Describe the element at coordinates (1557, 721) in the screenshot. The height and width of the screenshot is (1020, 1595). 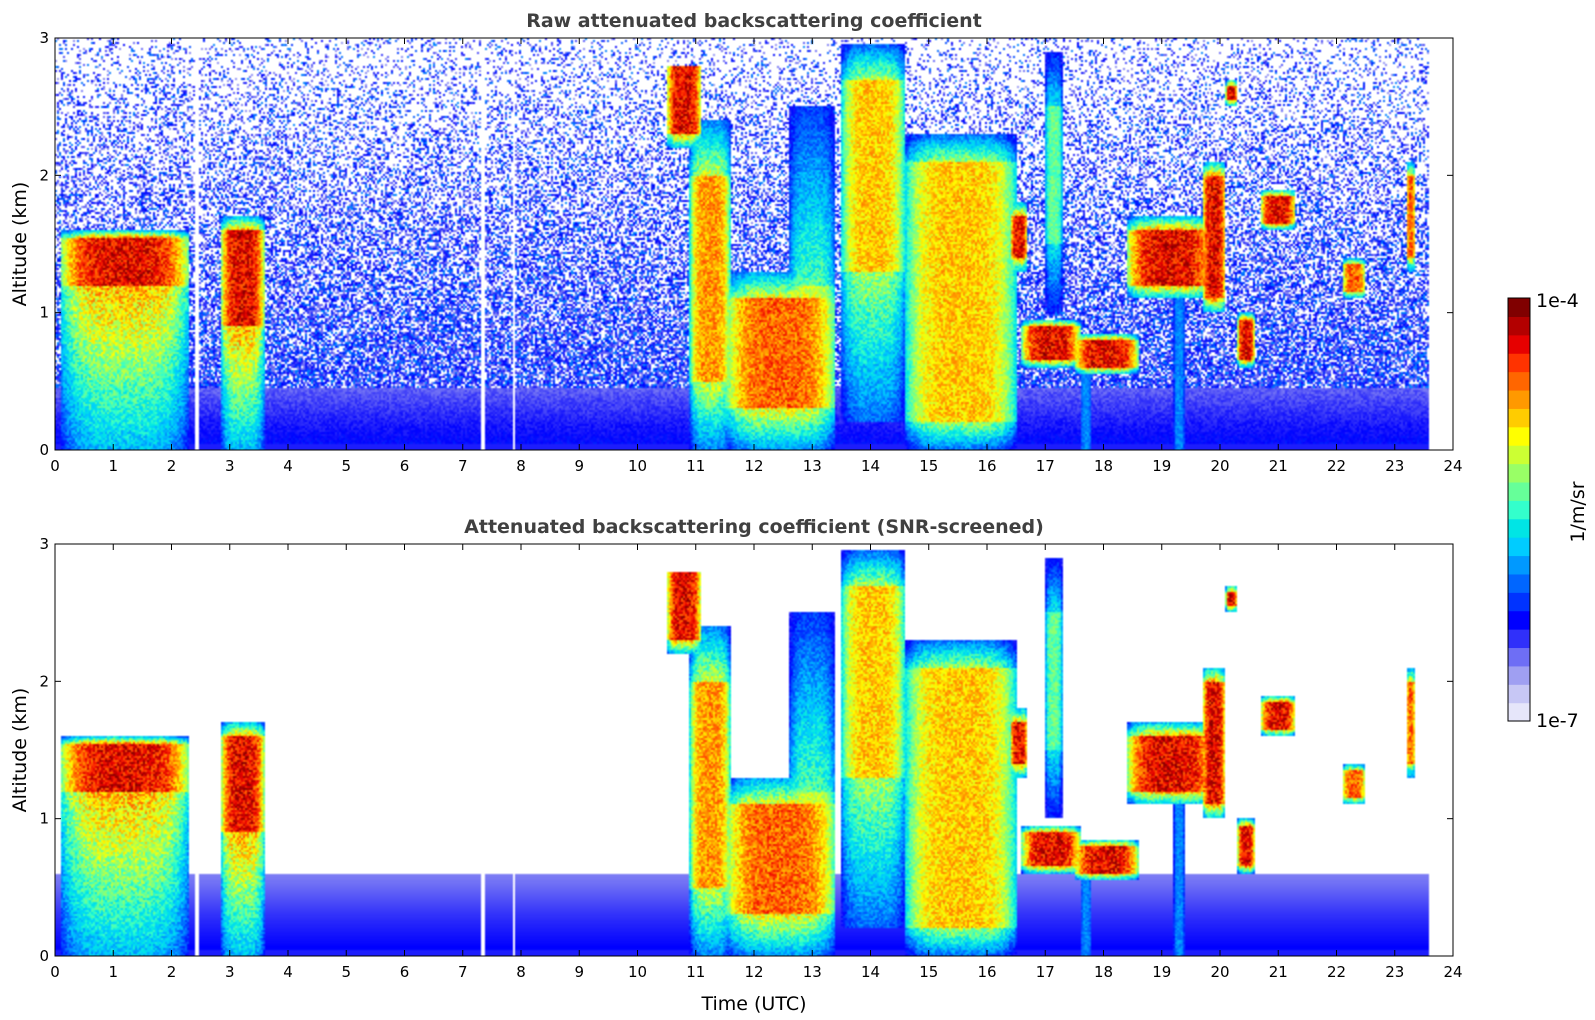
I see `colorbar-min-label: 1e-7` at that location.